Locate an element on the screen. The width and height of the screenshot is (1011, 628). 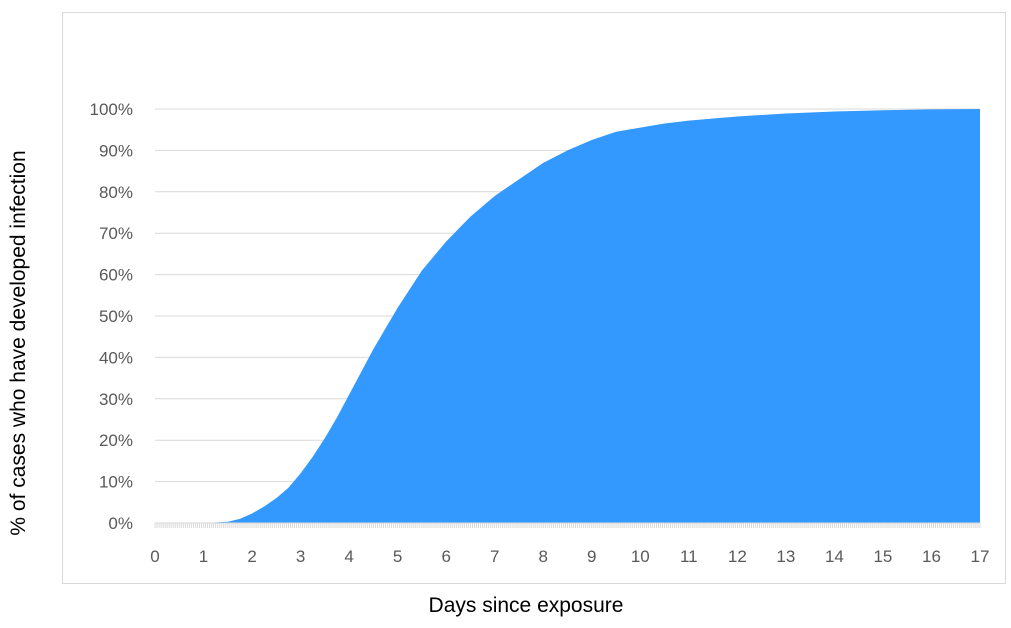
x-tick-label: 5 is located at coordinates (397, 556).